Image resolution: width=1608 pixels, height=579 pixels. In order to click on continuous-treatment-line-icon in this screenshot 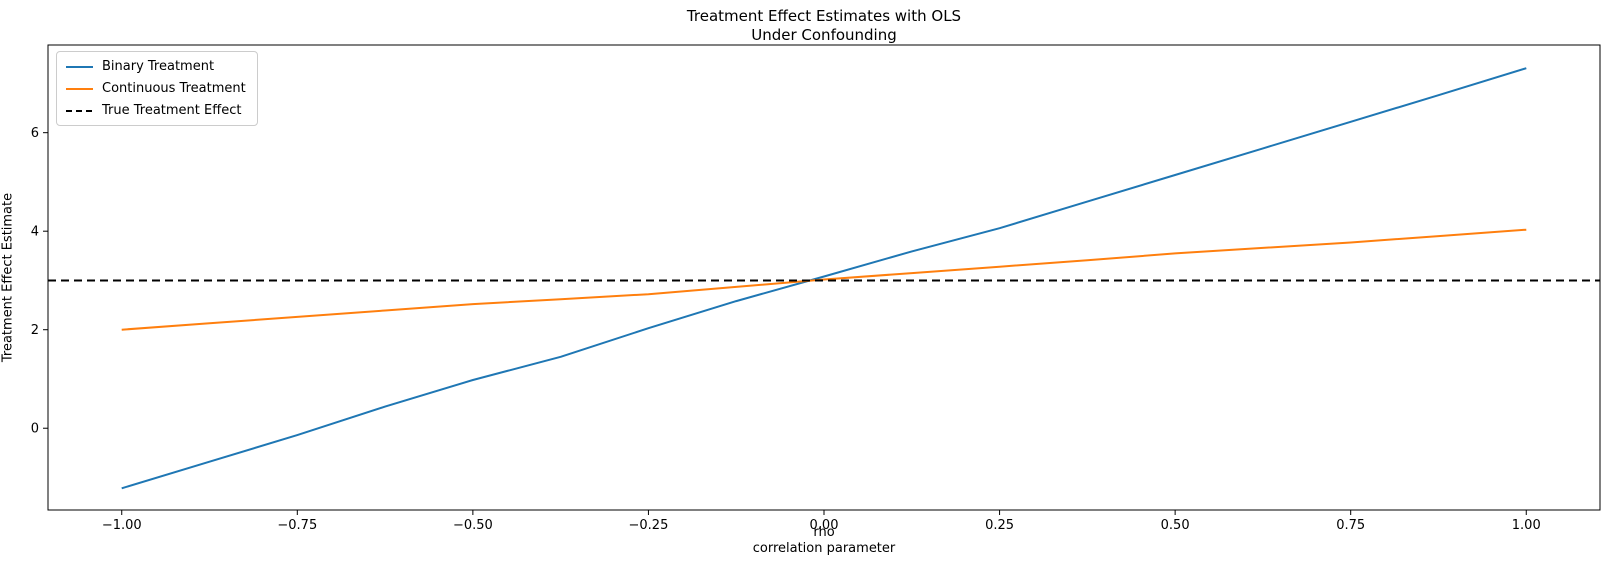, I will do `click(79, 88)`.